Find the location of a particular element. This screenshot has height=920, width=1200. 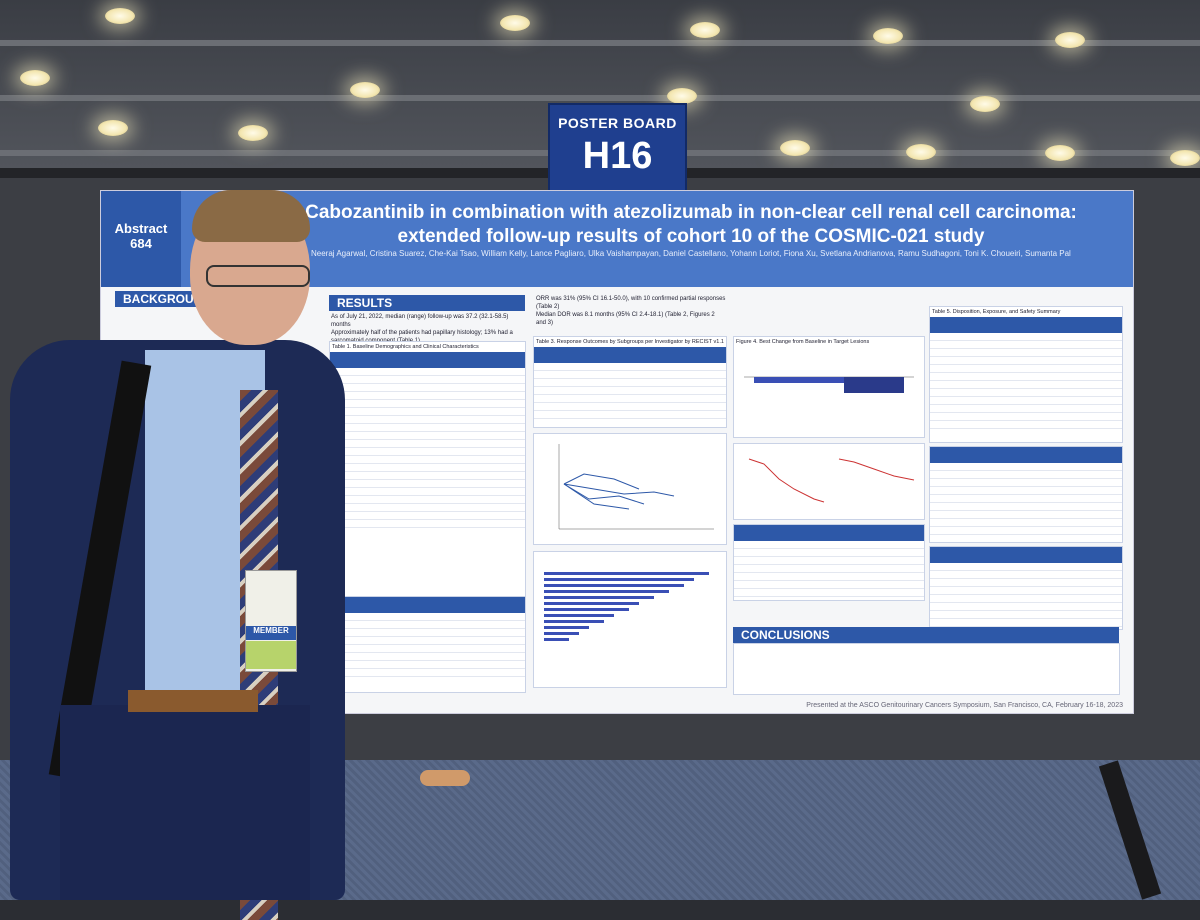

trousers is located at coordinates (185, 802).